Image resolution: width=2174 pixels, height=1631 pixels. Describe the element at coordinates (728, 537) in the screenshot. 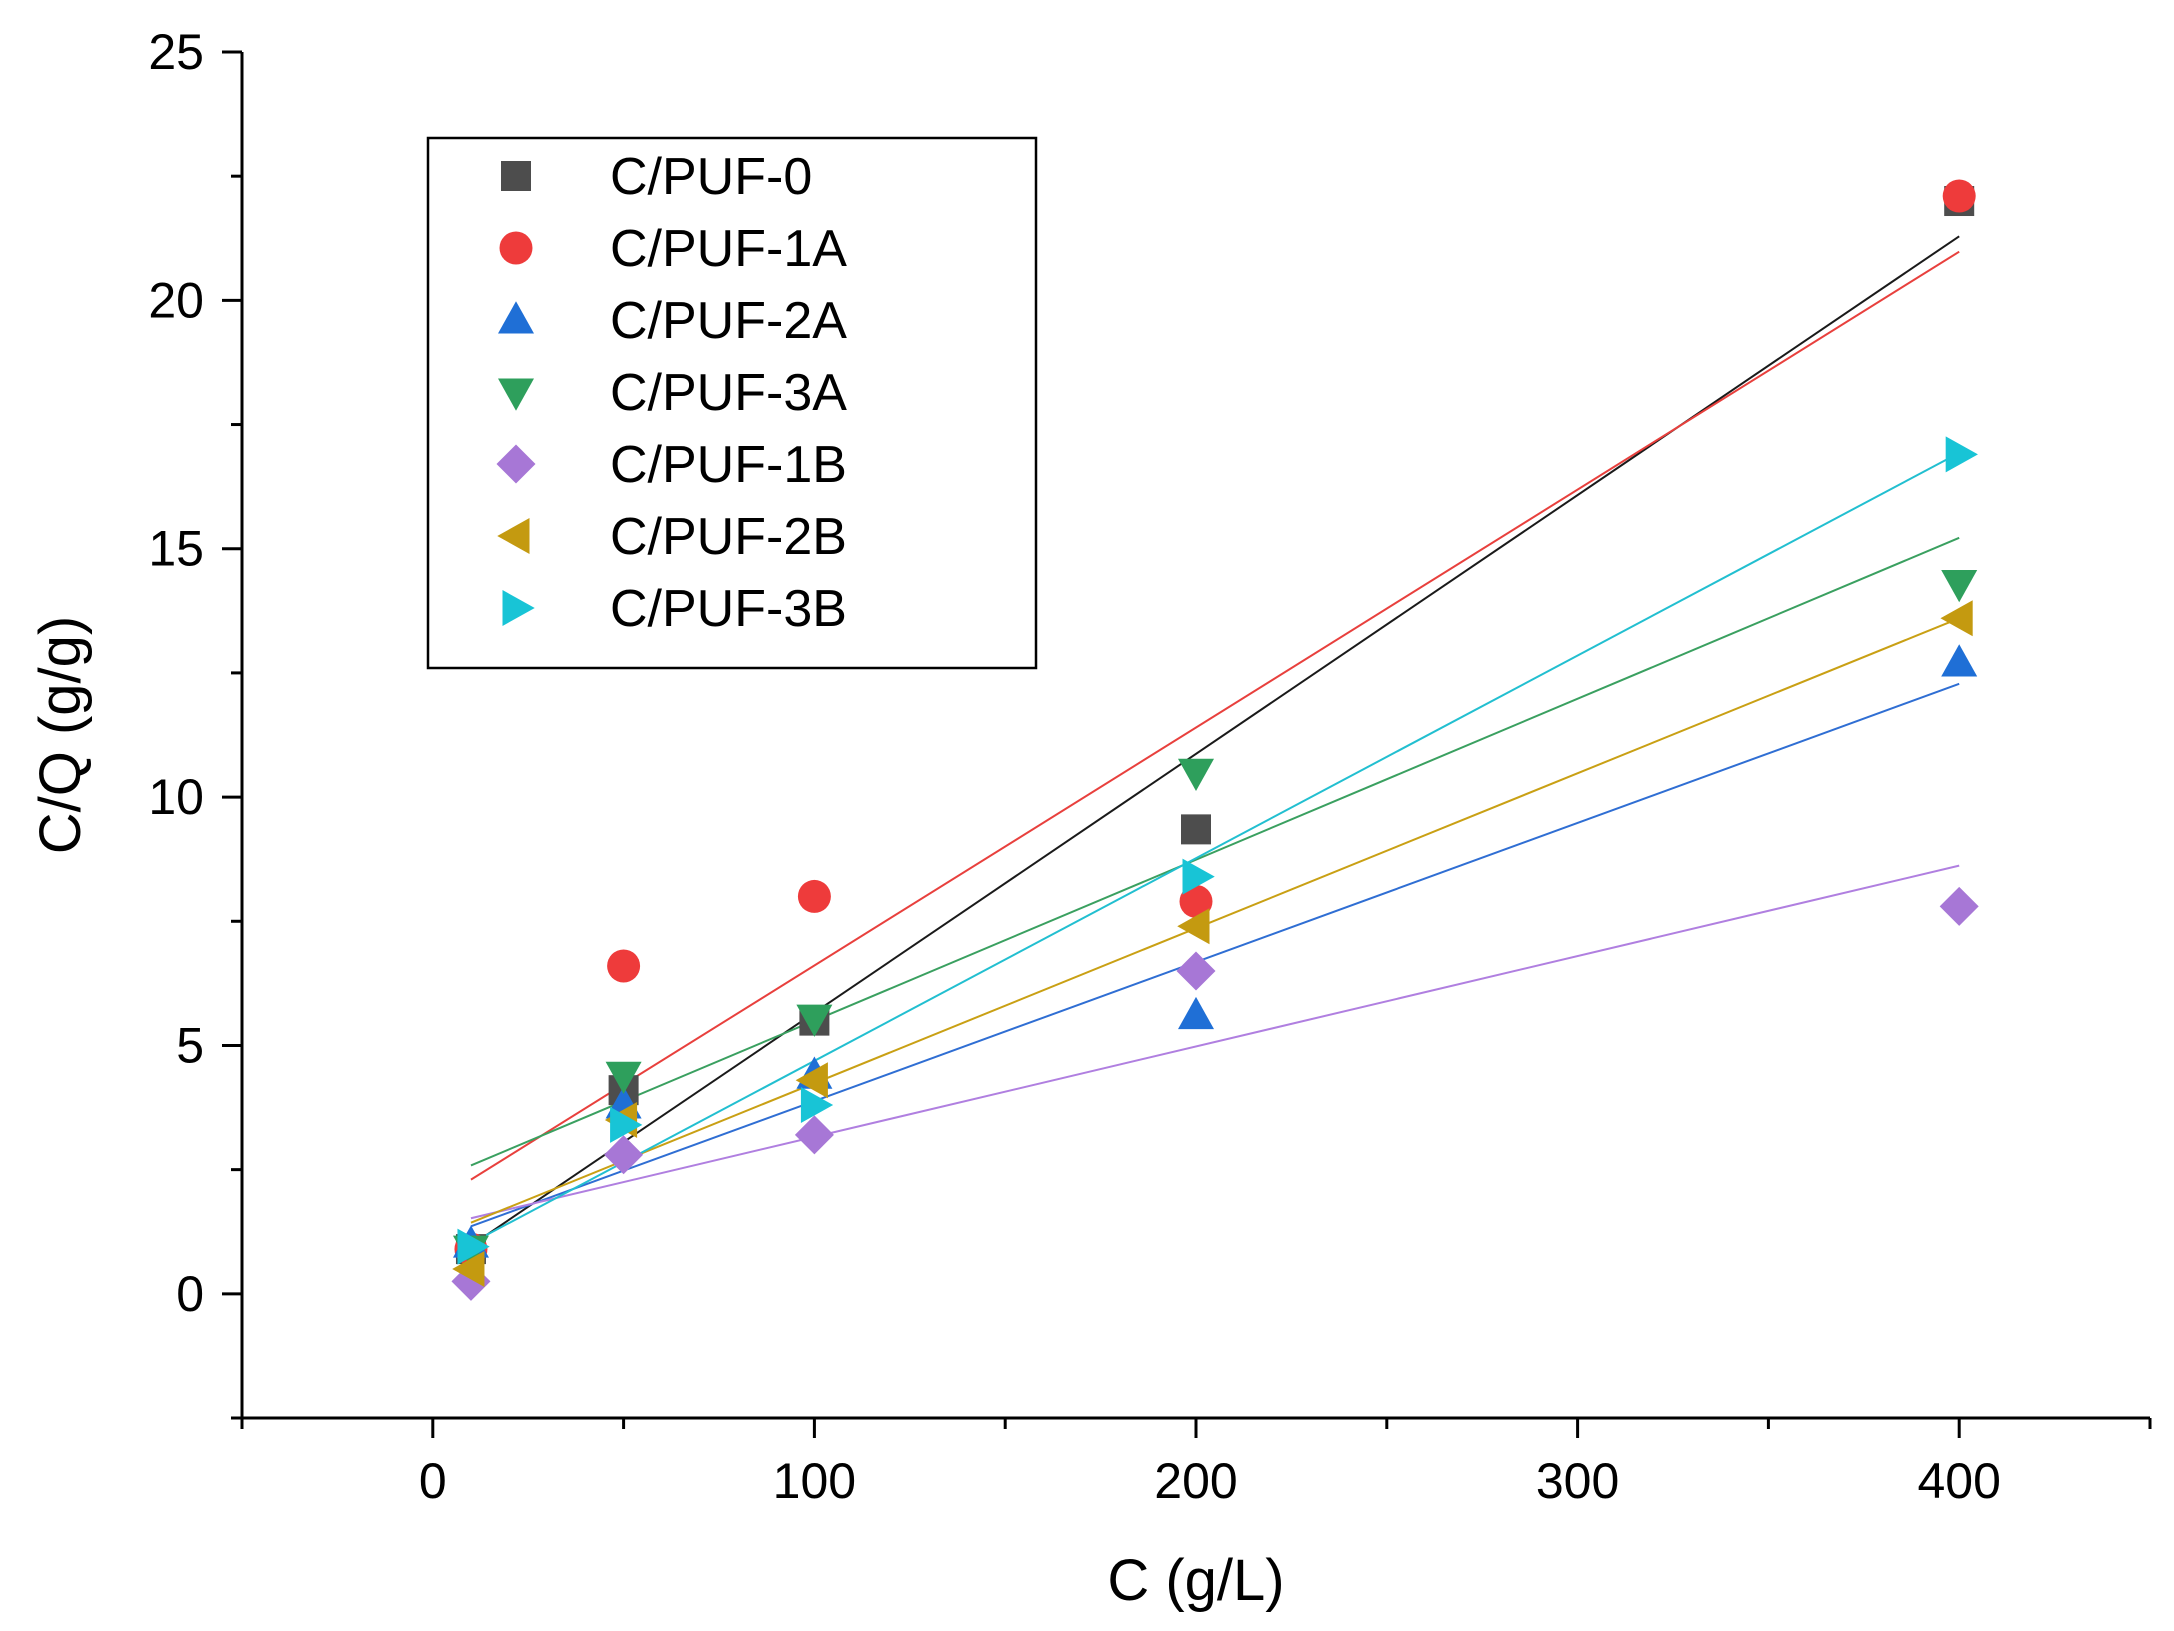

I see `legend-label: C/PUF-2B` at that location.